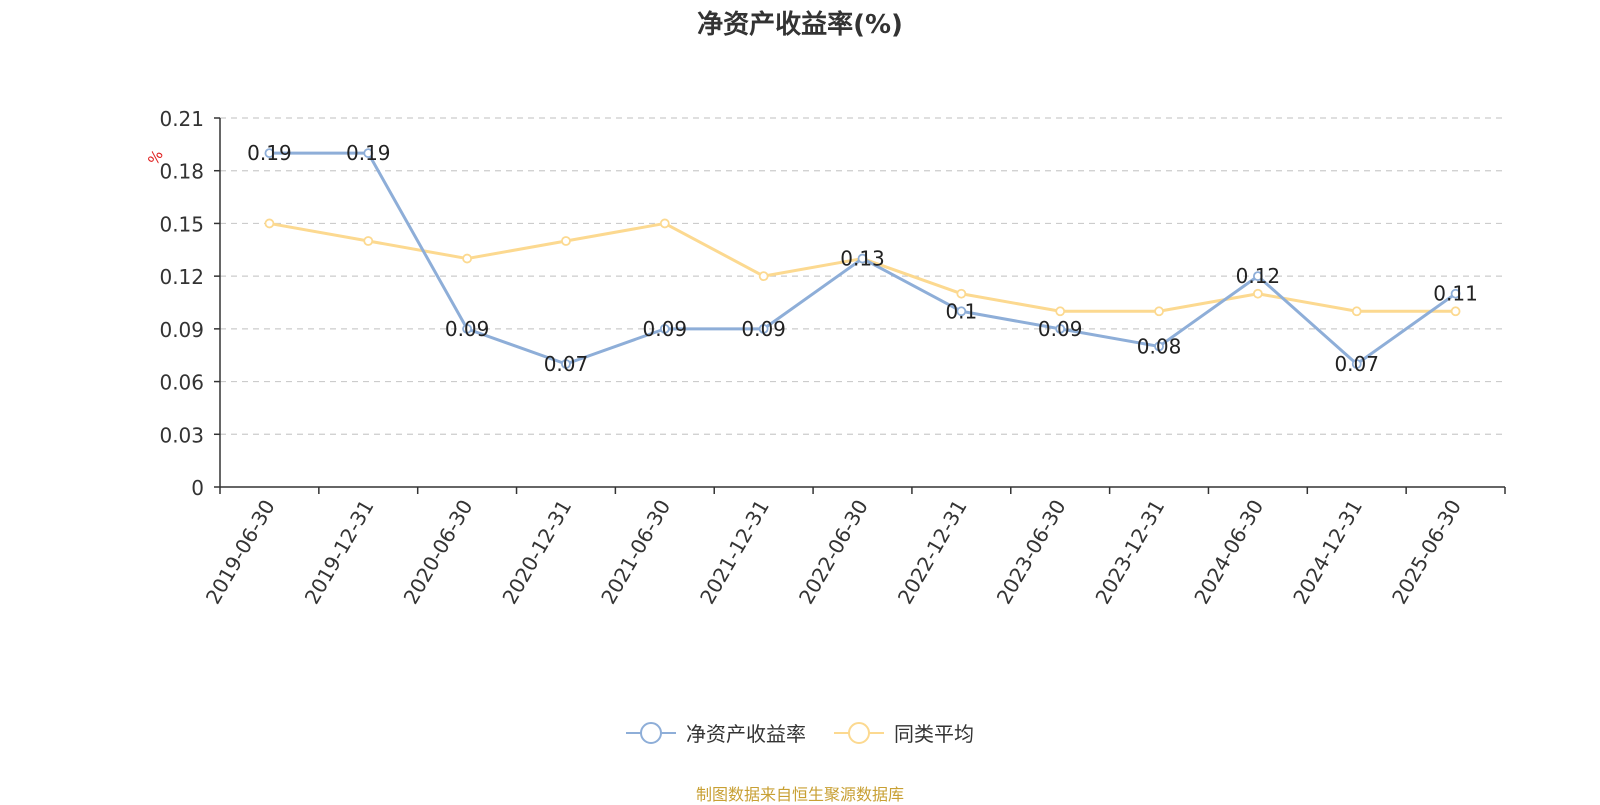 The height and width of the screenshot is (805, 1600). What do you see at coordinates (339, 552) in the screenshot?
I see `x-tick-label: 2019-12-31` at bounding box center [339, 552].